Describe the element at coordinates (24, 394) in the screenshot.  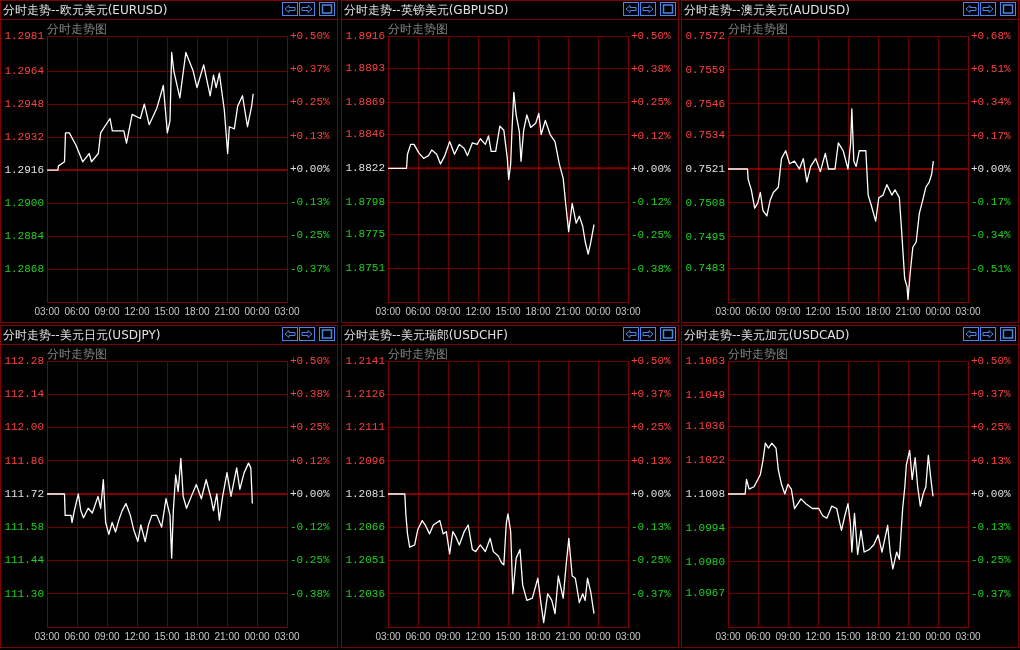
I see `y-tick-label: 112.14` at that location.